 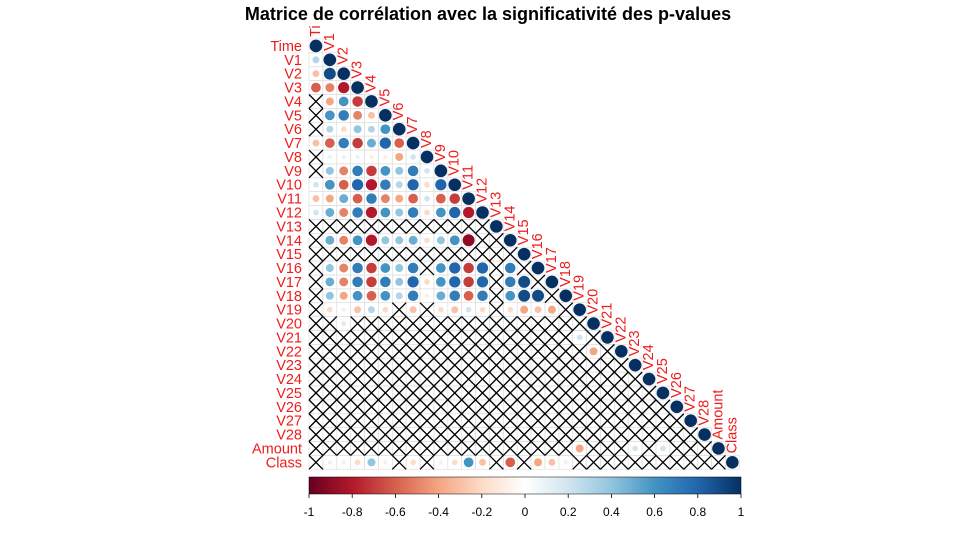 What do you see at coordinates (289, 380) in the screenshot?
I see `row-label: V24` at bounding box center [289, 380].